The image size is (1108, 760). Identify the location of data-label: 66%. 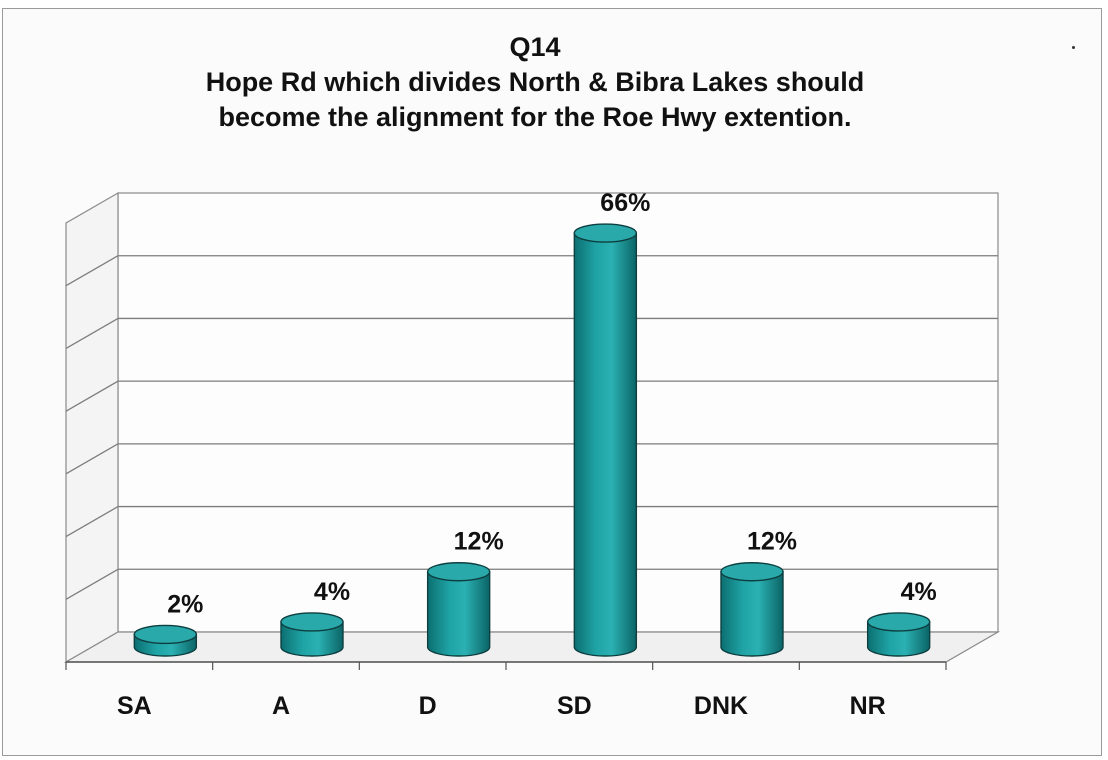
(625, 203).